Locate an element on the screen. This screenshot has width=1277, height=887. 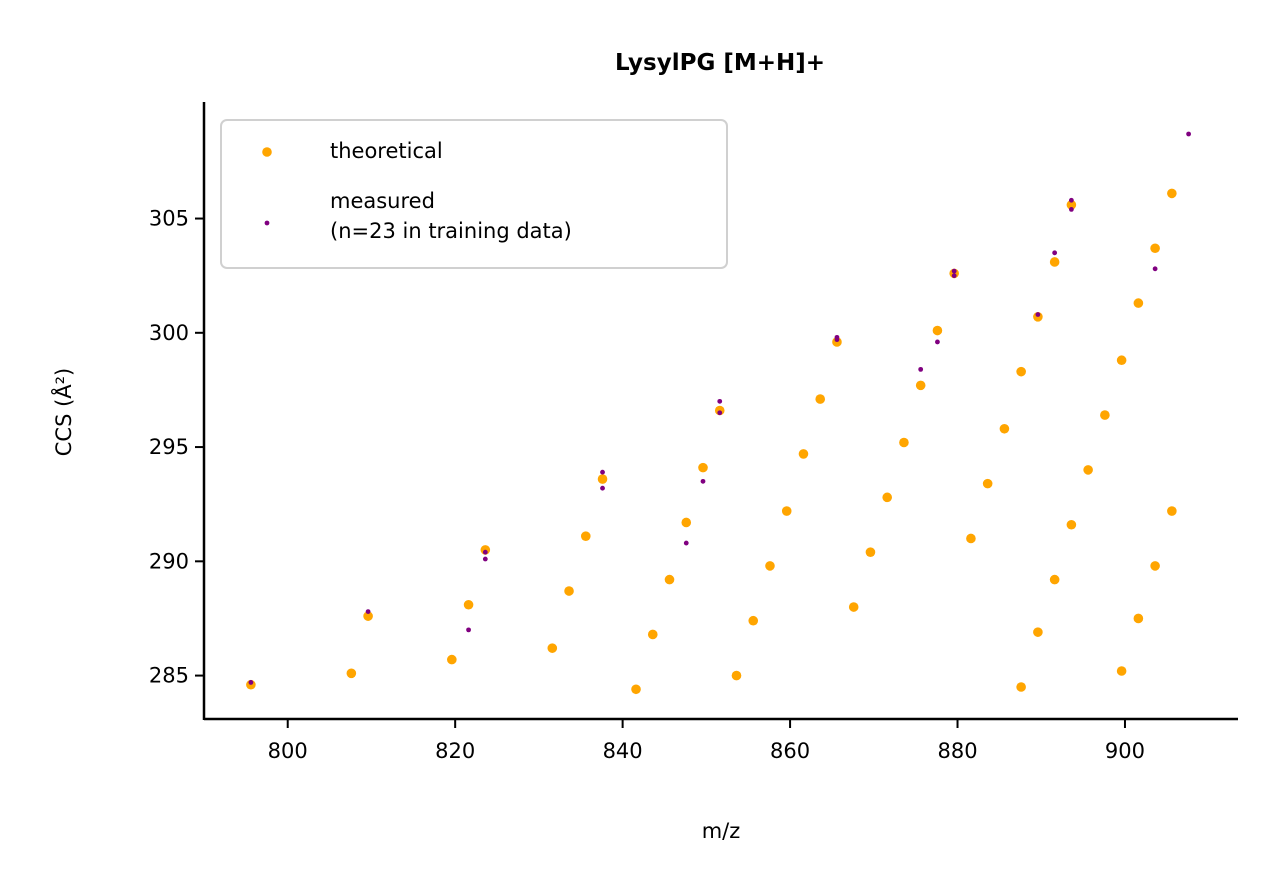
x-tick-label: 820 is located at coordinates (455, 751).